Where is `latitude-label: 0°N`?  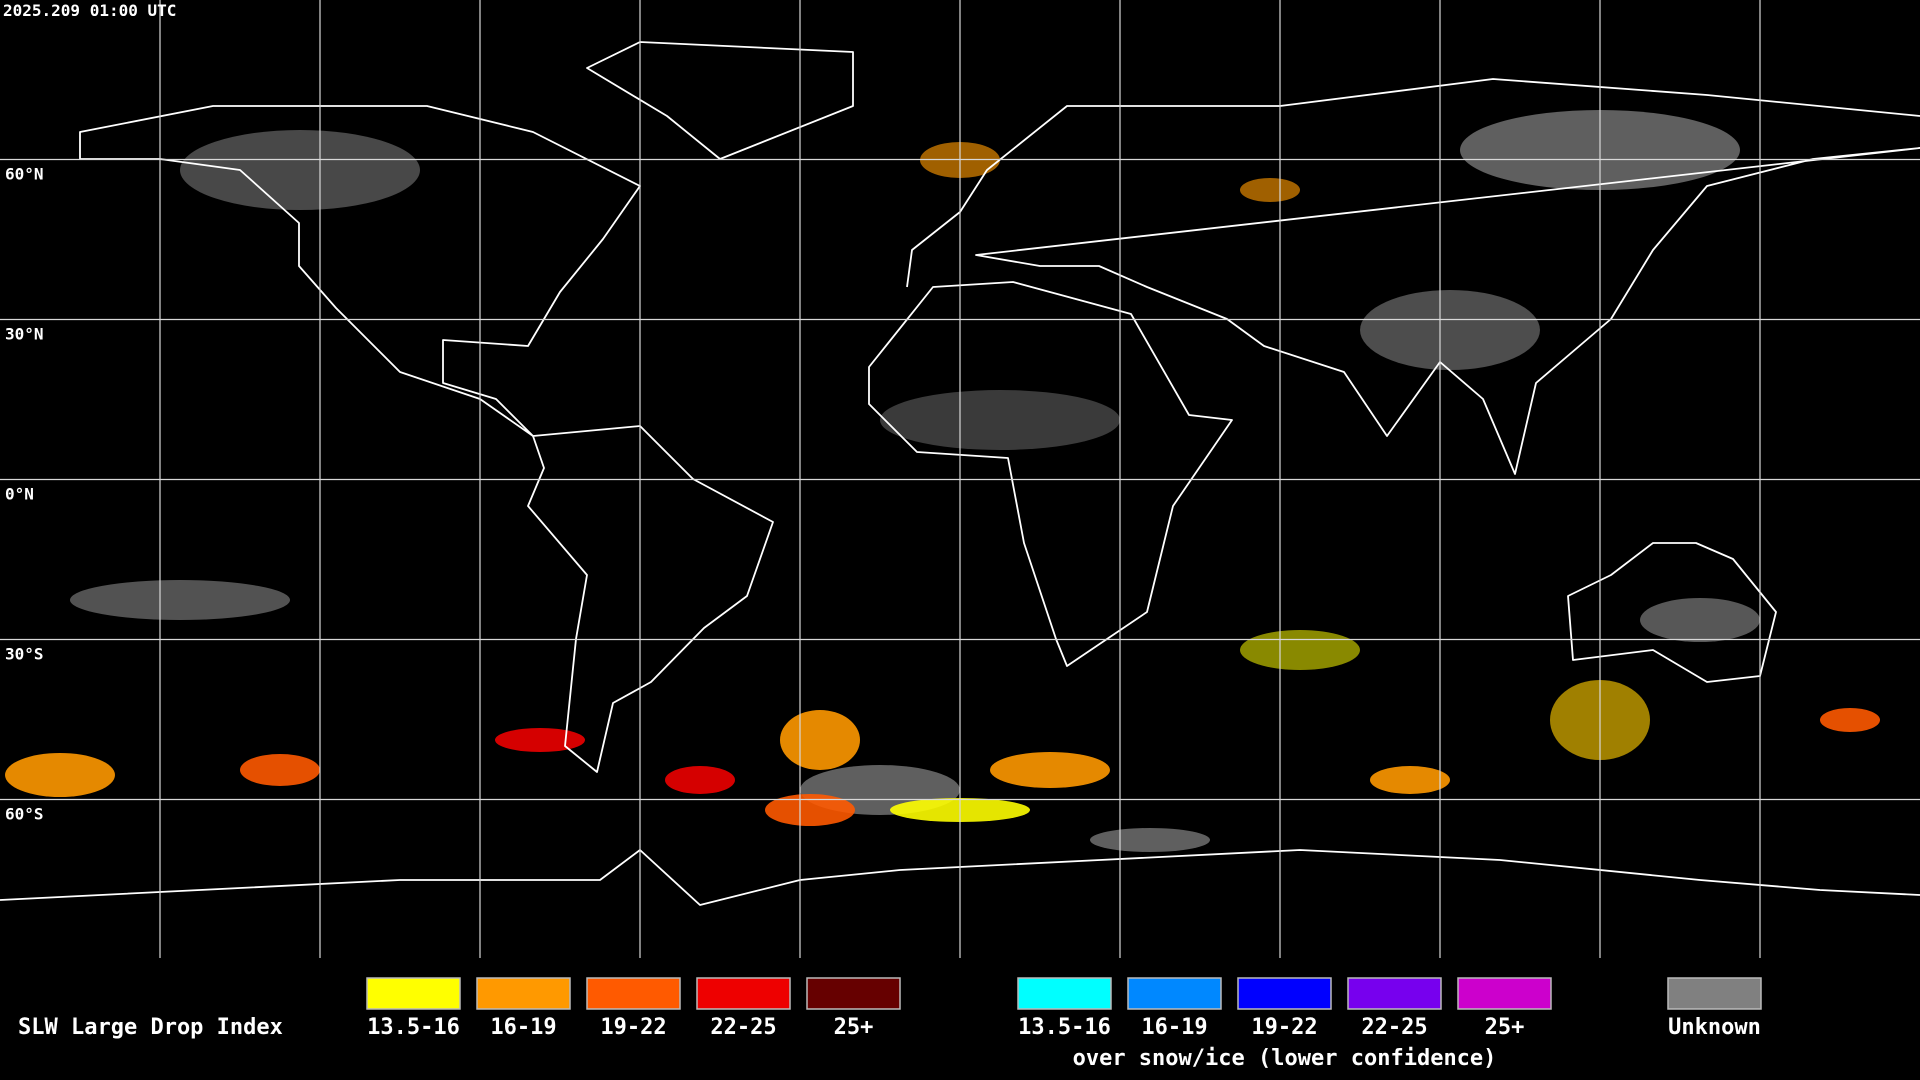 latitude-label: 0°N is located at coordinates (19, 494).